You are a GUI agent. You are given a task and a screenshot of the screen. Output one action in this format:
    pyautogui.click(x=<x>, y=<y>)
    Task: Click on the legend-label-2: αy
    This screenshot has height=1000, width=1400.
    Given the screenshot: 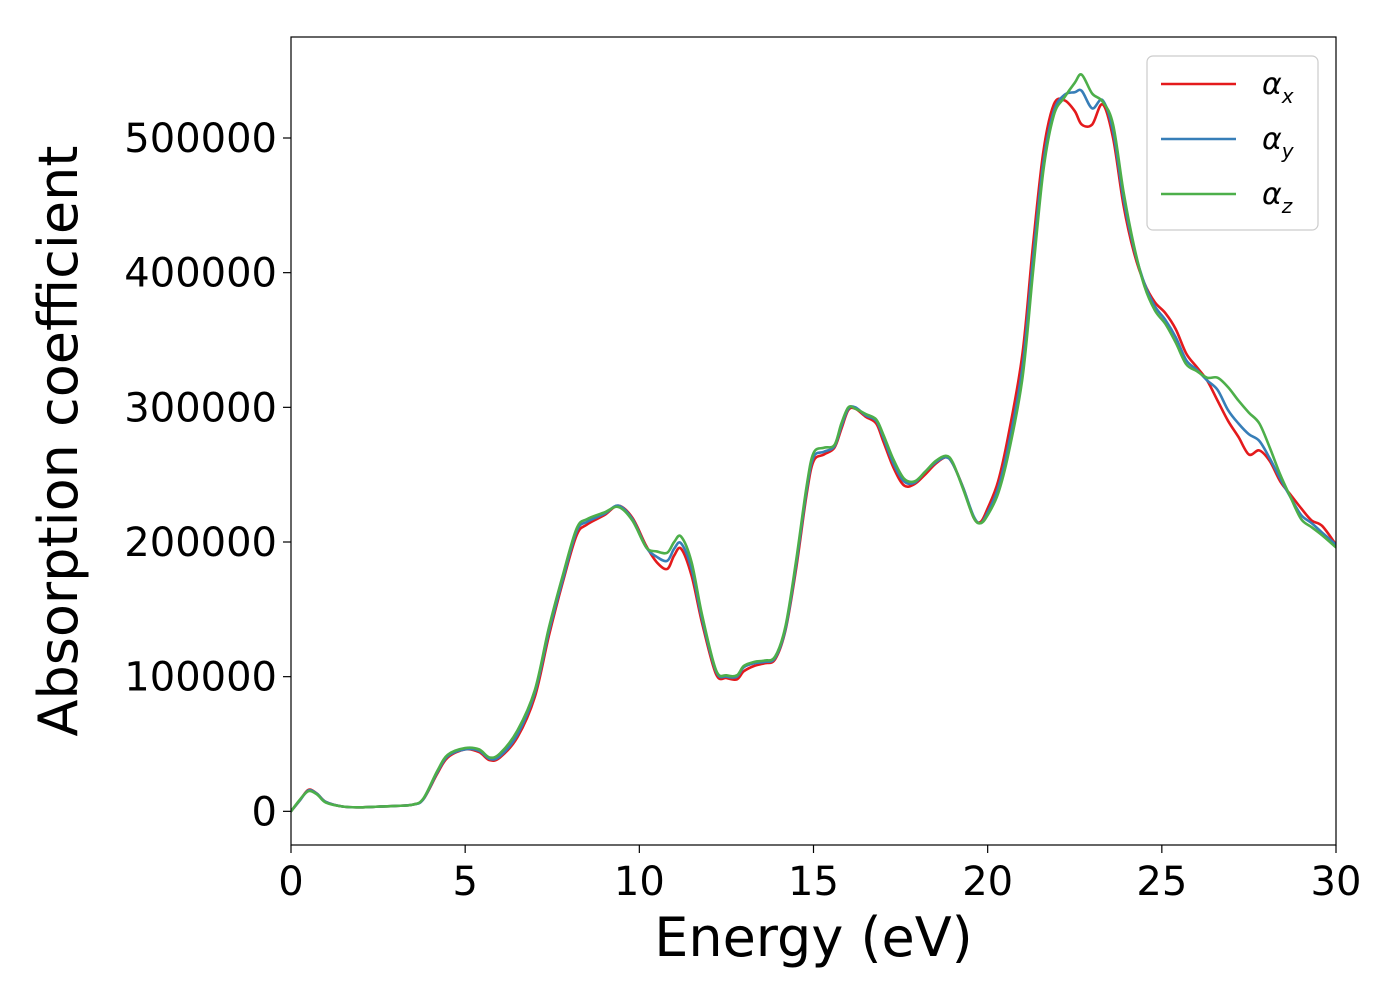 What is the action you would take?
    pyautogui.click(x=1278, y=142)
    